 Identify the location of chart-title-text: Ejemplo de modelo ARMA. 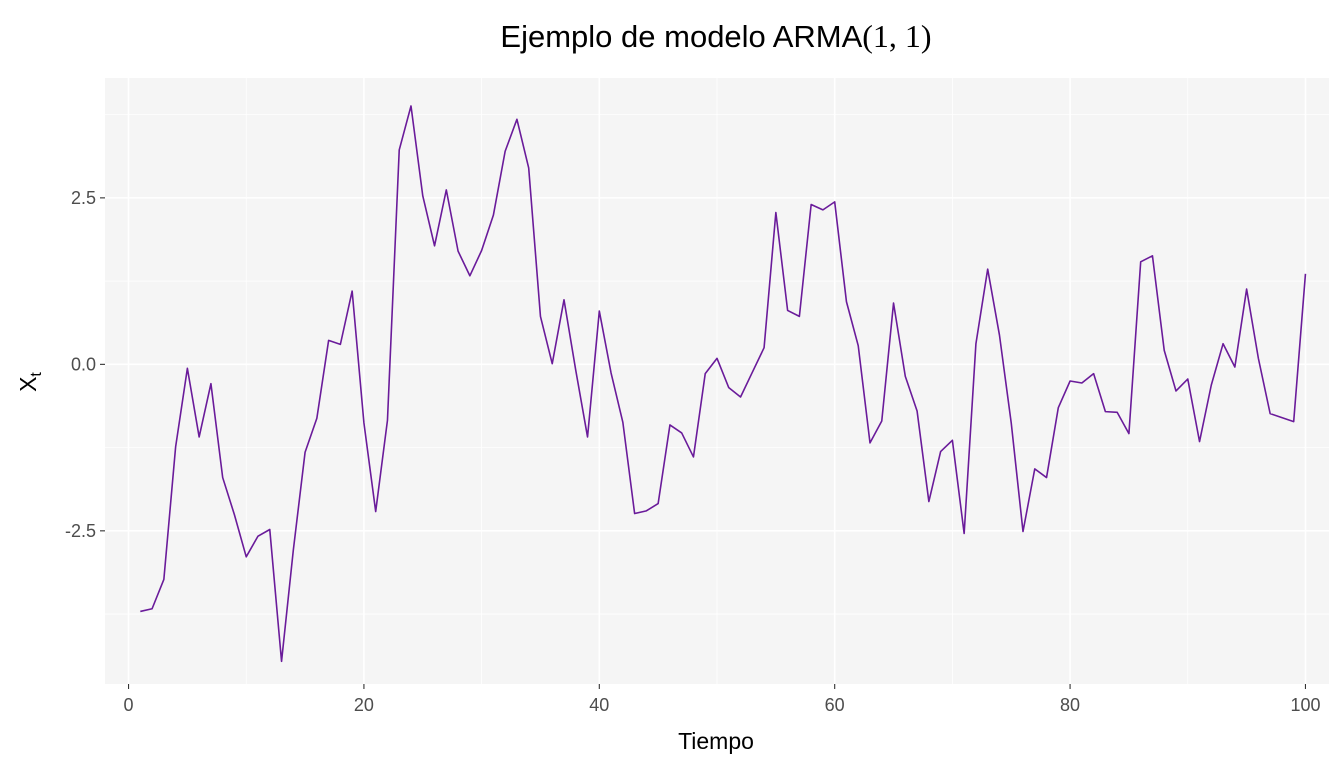
(681, 36).